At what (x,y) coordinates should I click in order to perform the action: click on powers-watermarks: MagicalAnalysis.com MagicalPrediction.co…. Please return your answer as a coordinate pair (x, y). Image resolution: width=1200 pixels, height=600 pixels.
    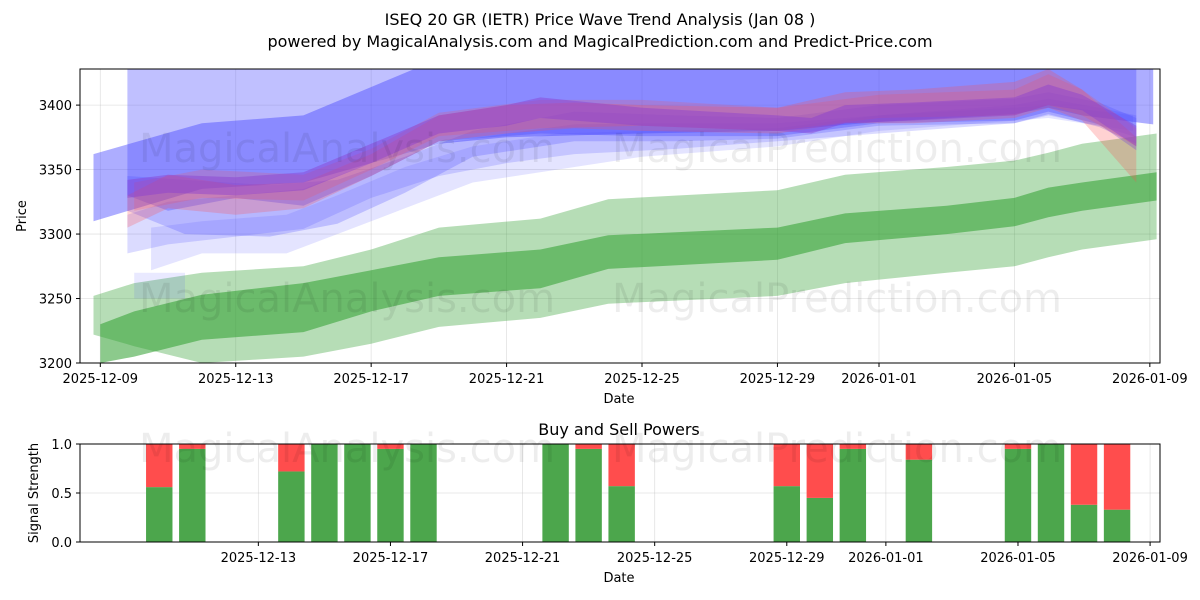
    Looking at the image, I should click on (600, 449).